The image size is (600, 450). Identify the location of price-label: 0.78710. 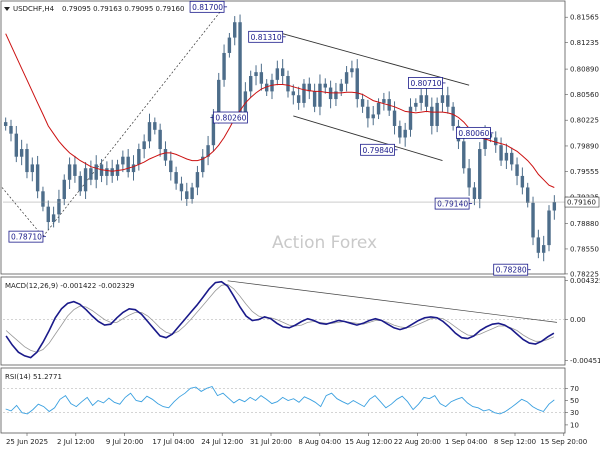
(27, 236).